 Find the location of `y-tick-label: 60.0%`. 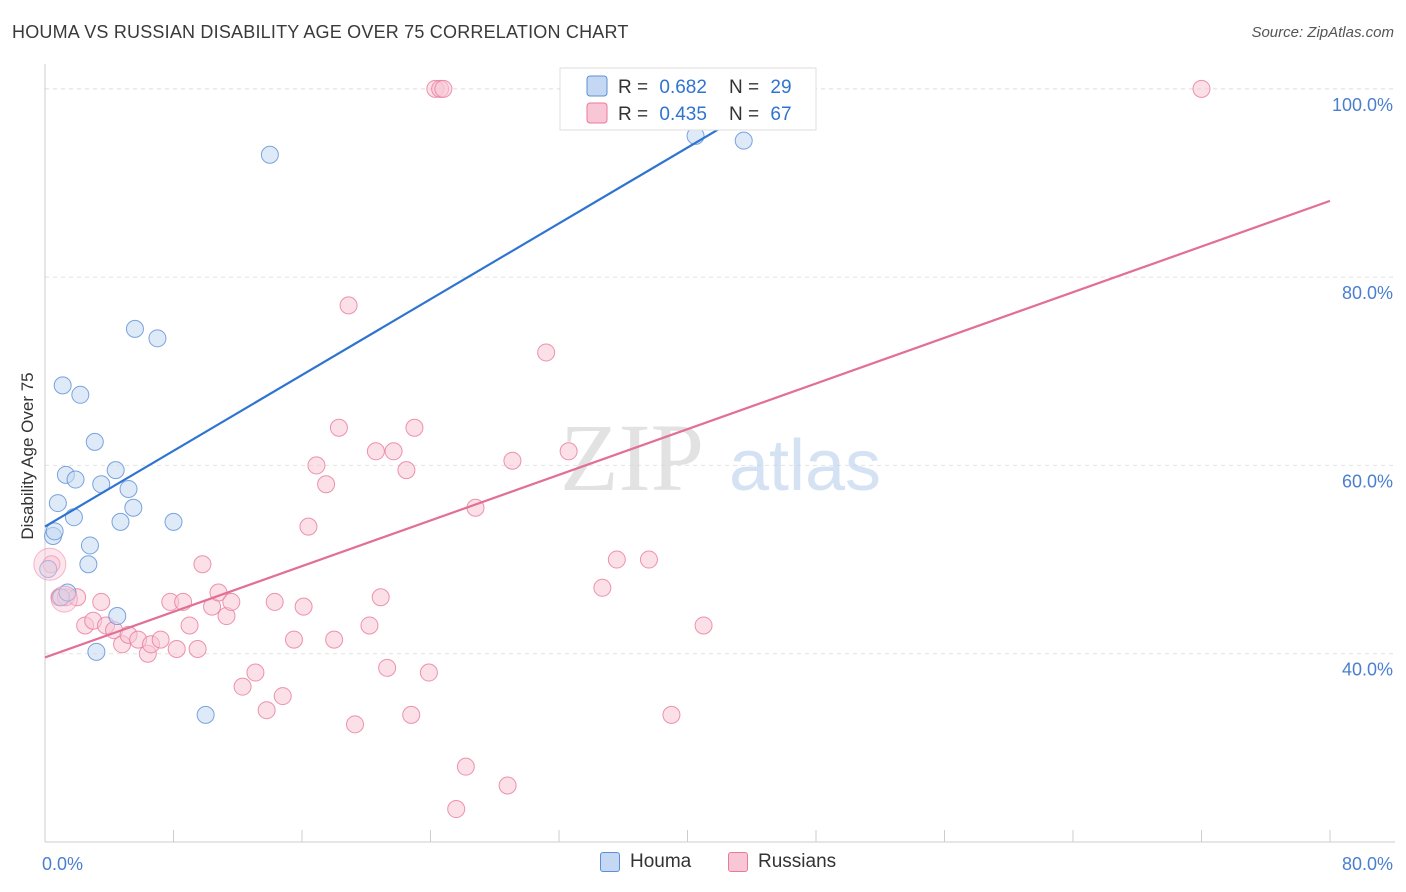

y-tick-label: 60.0% is located at coordinates (1367, 481).